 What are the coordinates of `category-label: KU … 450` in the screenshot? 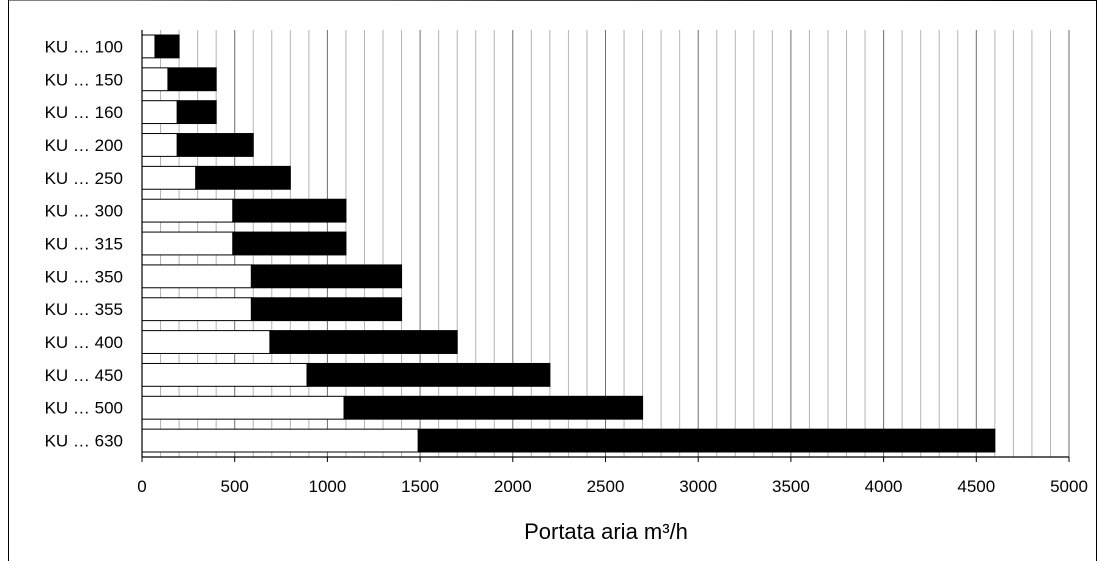 It's located at (84, 375).